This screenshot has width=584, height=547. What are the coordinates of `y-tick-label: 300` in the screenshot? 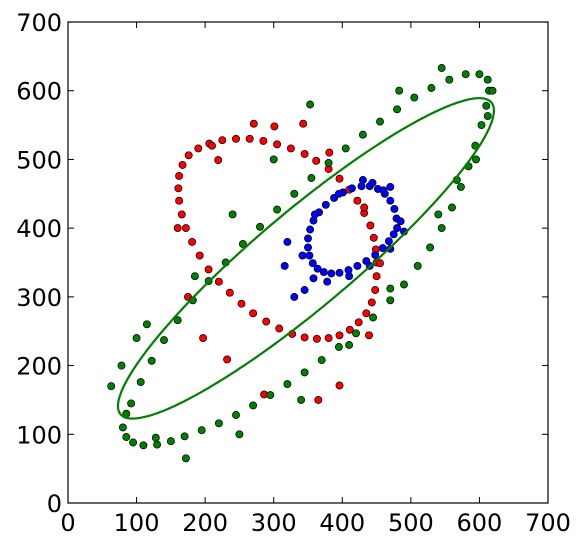 It's located at (39, 298).